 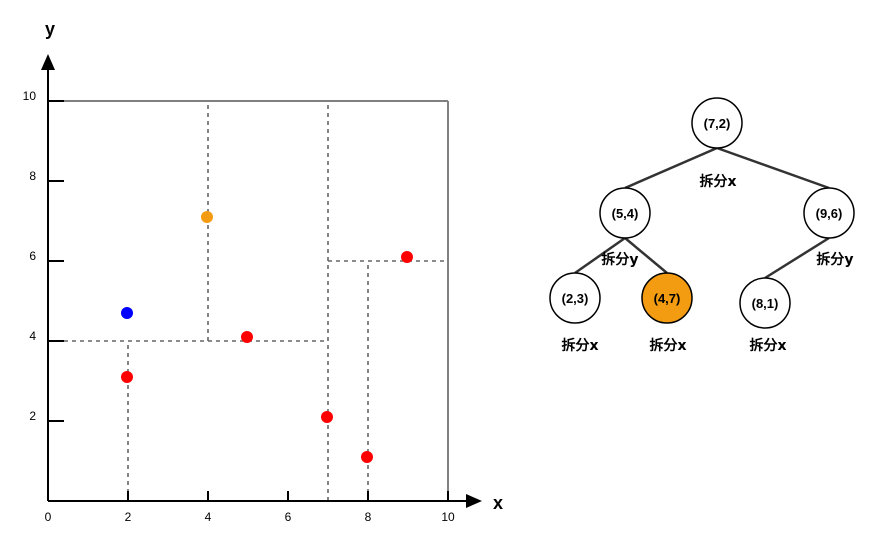 What do you see at coordinates (619, 259) in the screenshot?
I see `split-54-label: 拆分y` at bounding box center [619, 259].